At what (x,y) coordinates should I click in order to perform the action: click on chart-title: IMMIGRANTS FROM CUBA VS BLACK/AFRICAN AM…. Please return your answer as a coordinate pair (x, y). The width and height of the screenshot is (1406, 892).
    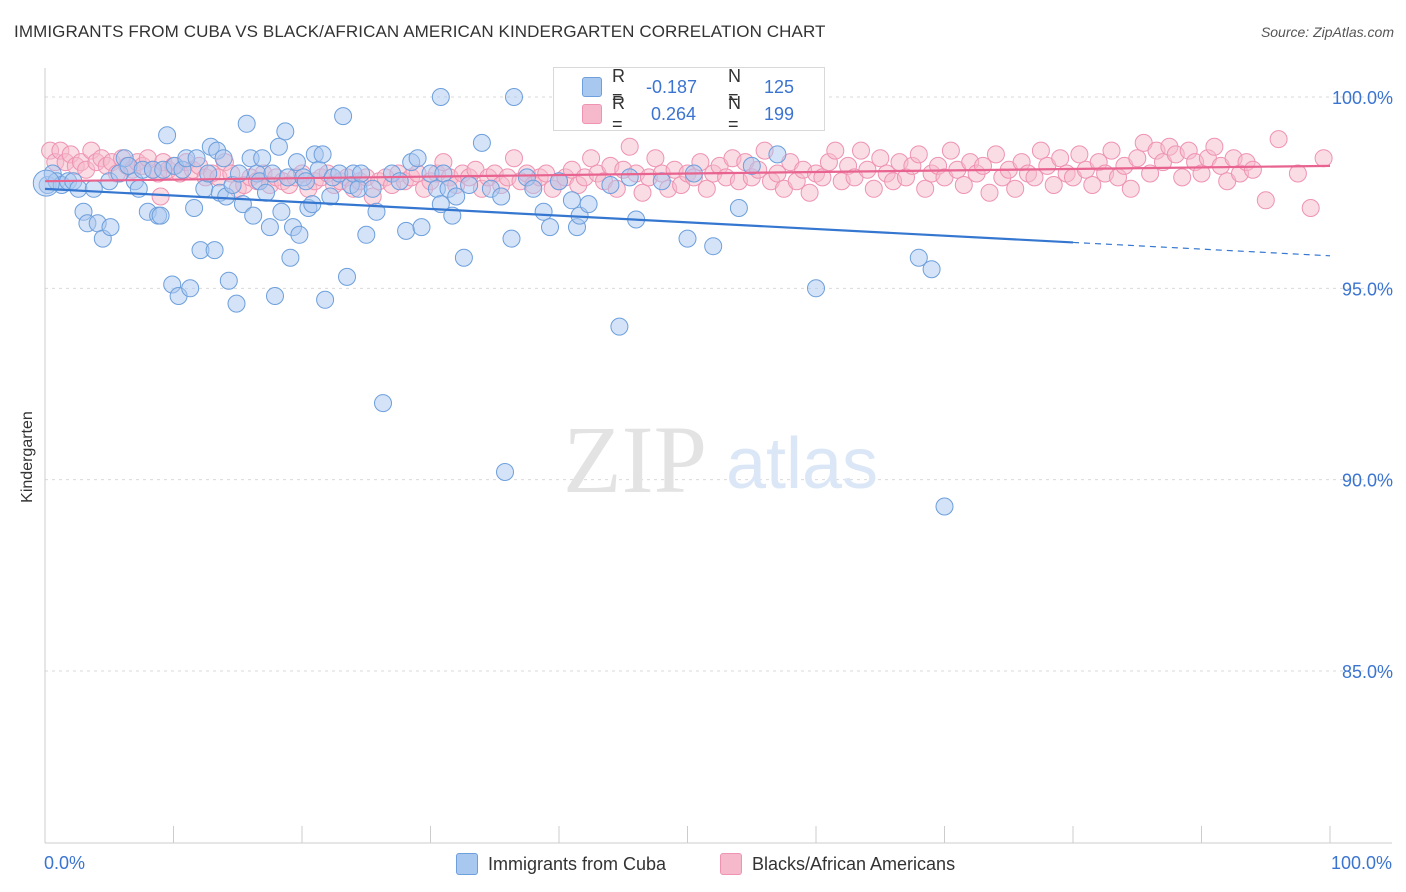
    Looking at the image, I should click on (420, 31).